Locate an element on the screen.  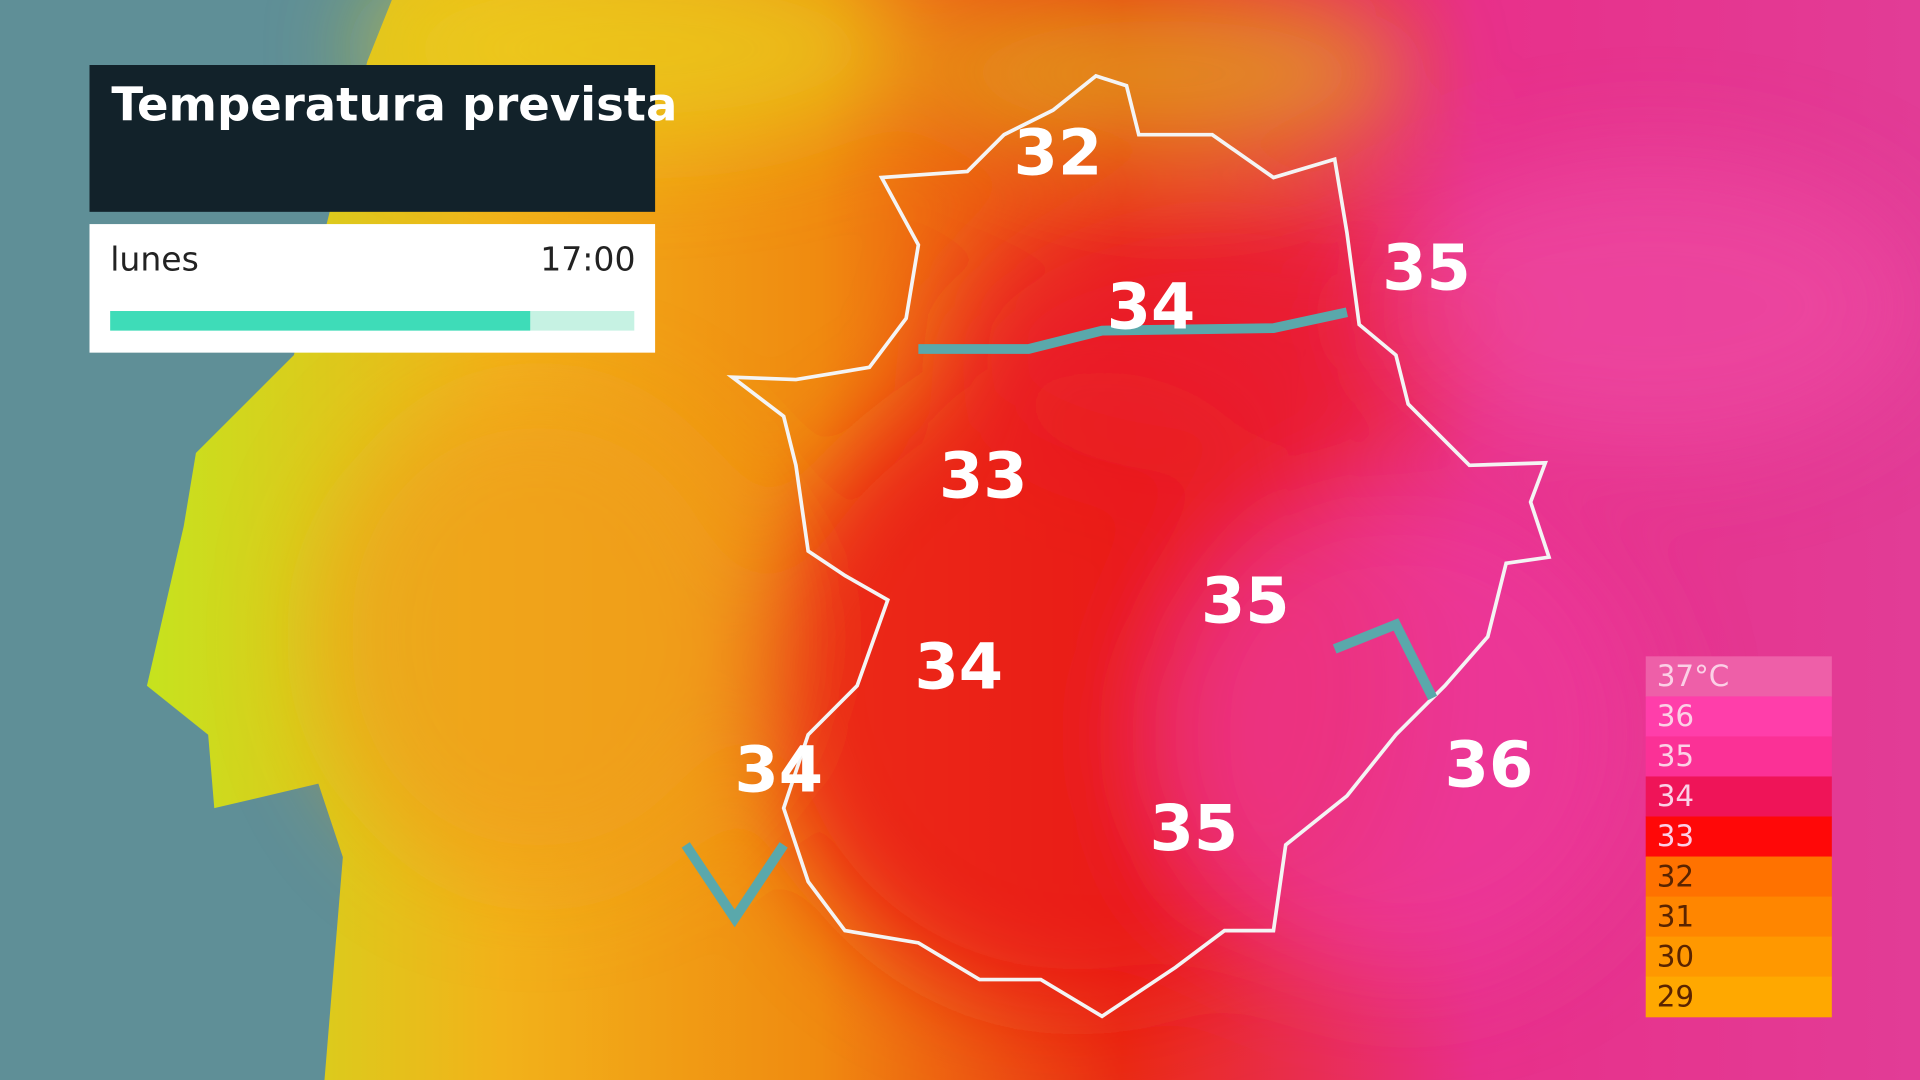
day: lunes is located at coordinates (154, 258).